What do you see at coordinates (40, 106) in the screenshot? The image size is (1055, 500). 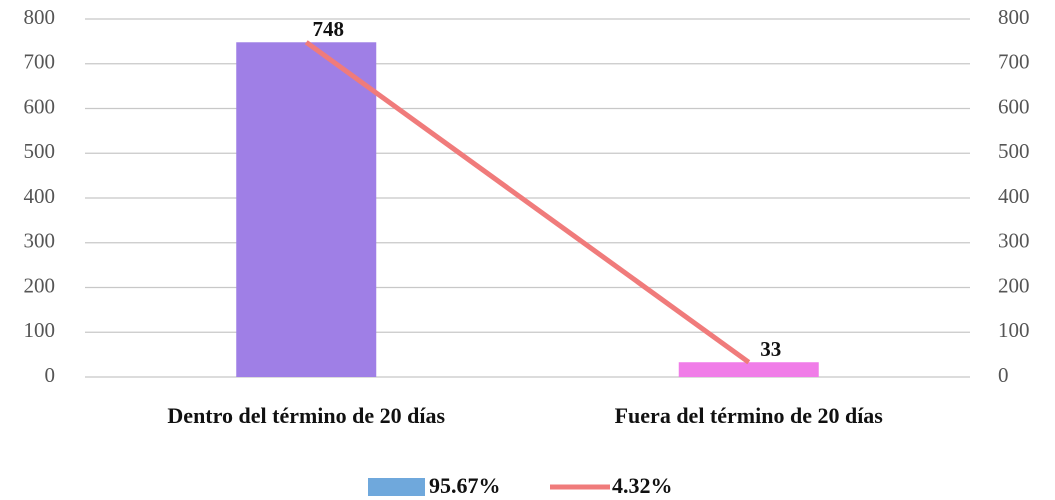 I see `y-tick-label: 600` at bounding box center [40, 106].